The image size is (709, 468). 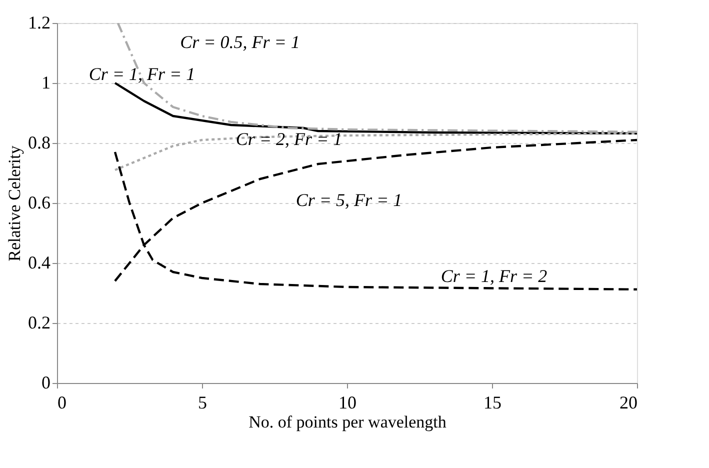 I want to click on y-tick-label: 1.2, so click(x=39, y=22).